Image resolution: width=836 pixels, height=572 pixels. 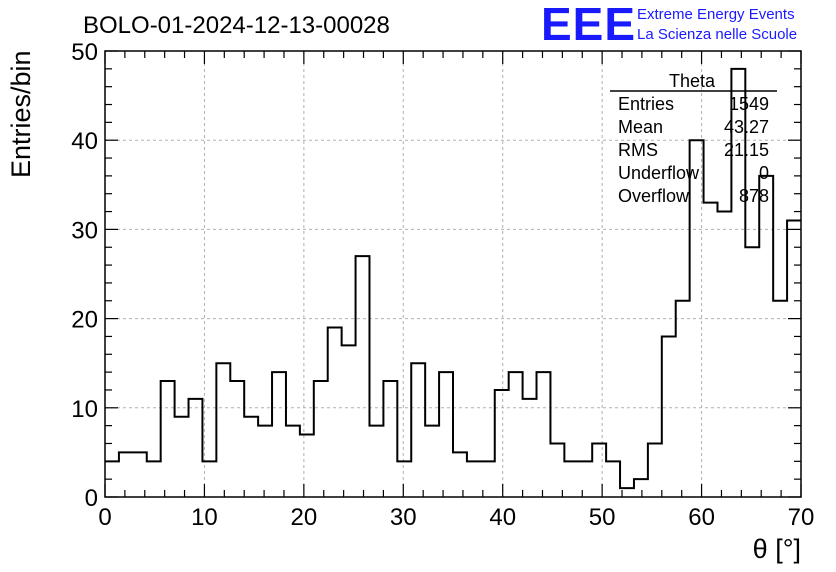 I want to click on x-tick-label: 0, so click(x=104, y=517).